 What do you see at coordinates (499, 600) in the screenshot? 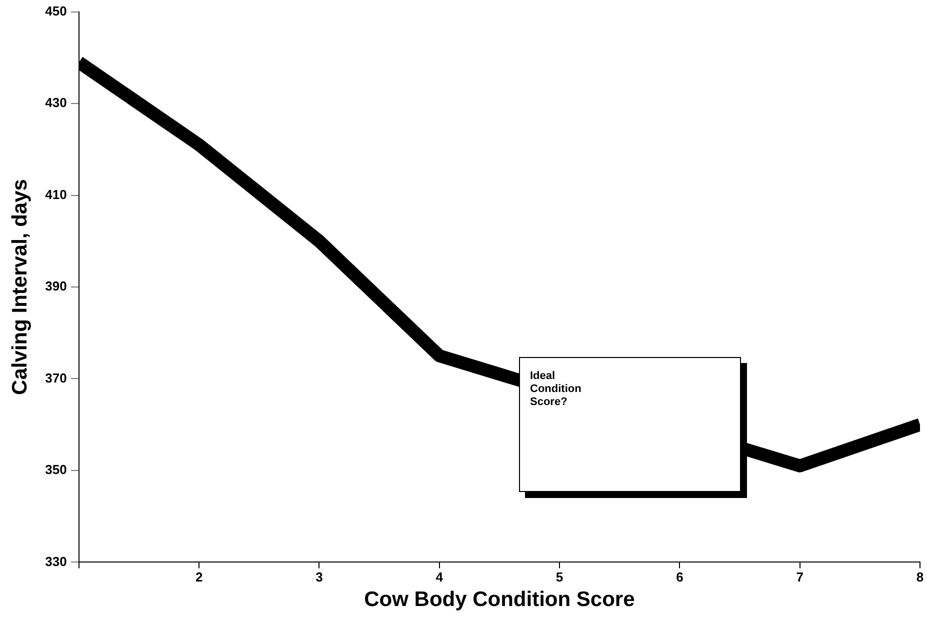
I see `x-axis-title: Cow Body Condition Score` at bounding box center [499, 600].